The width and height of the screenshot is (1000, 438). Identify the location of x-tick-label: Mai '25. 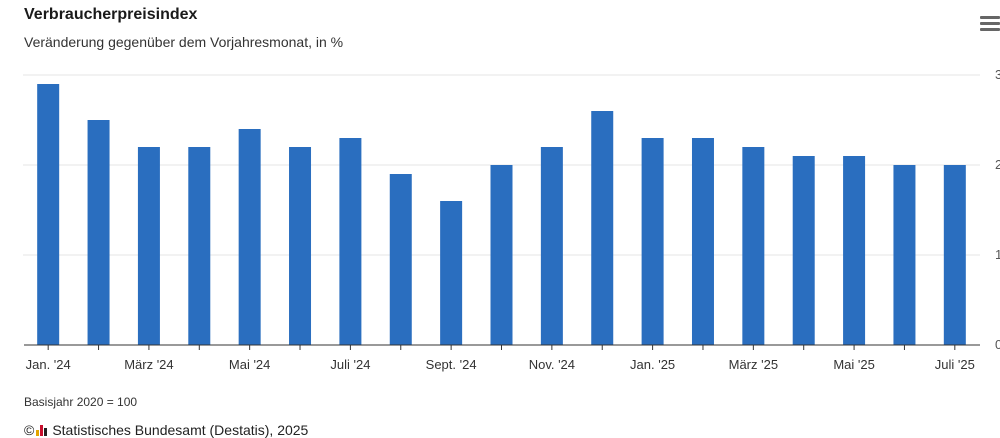
(854, 364).